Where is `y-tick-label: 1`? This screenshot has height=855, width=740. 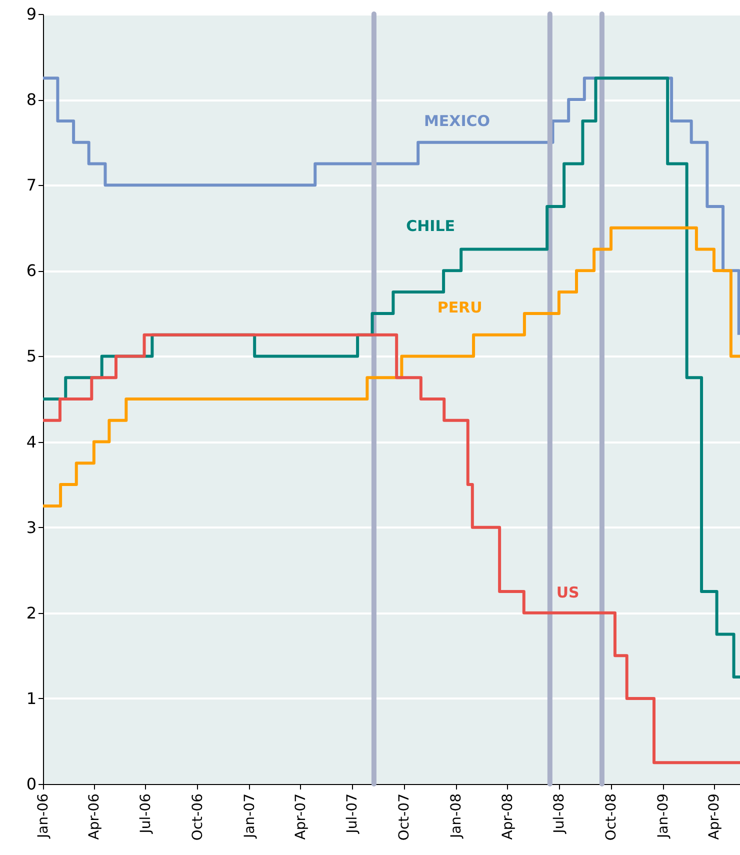
y-tick-label: 1 is located at coordinates (31, 698).